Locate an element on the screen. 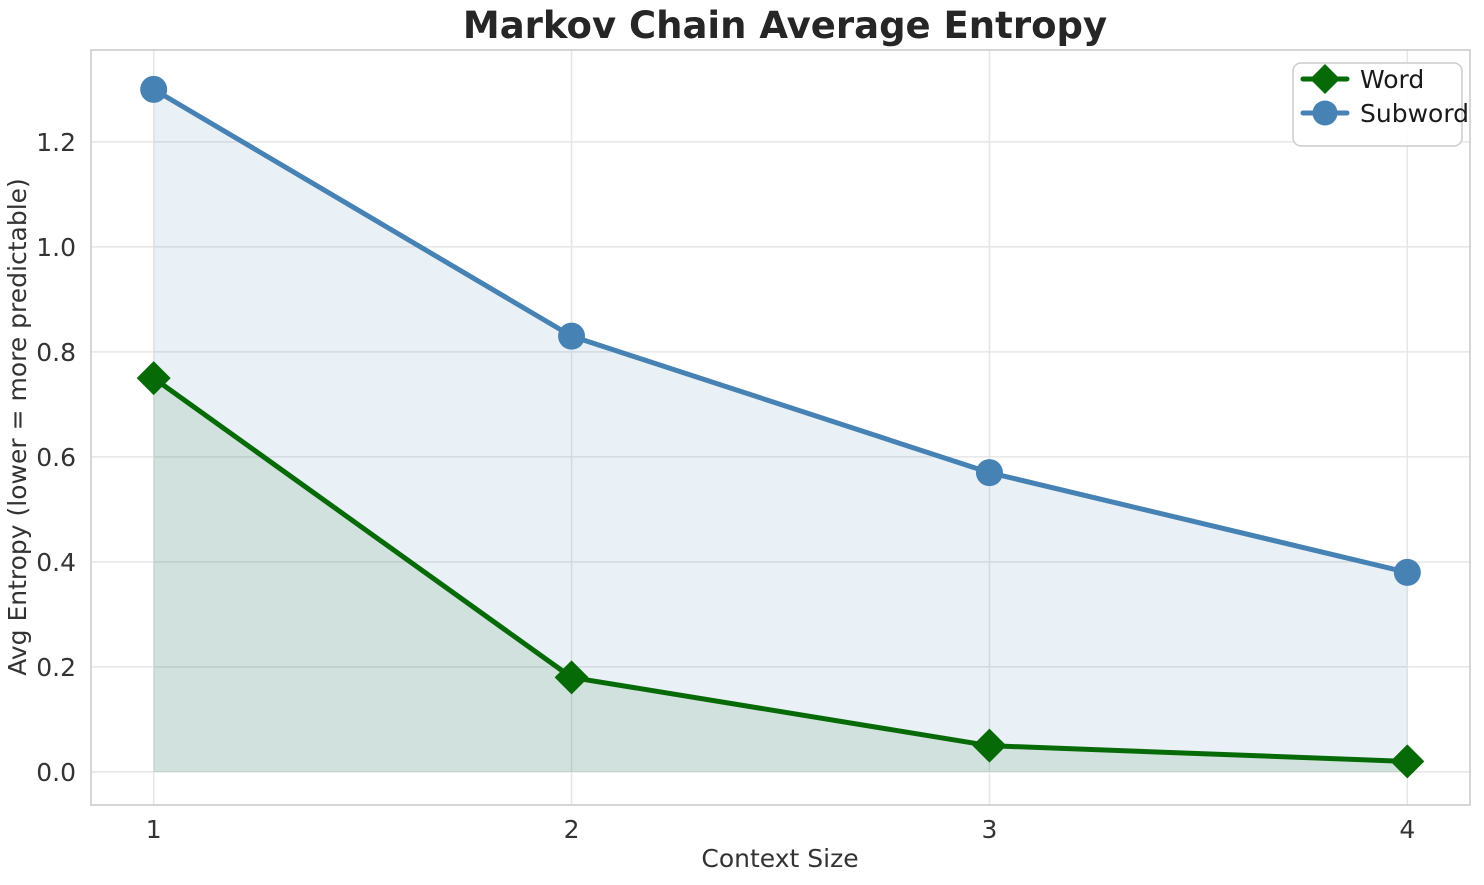 Image resolution: width=1484 pixels, height=885 pixels. word-legend-marker-icon is located at coordinates (1325, 79).